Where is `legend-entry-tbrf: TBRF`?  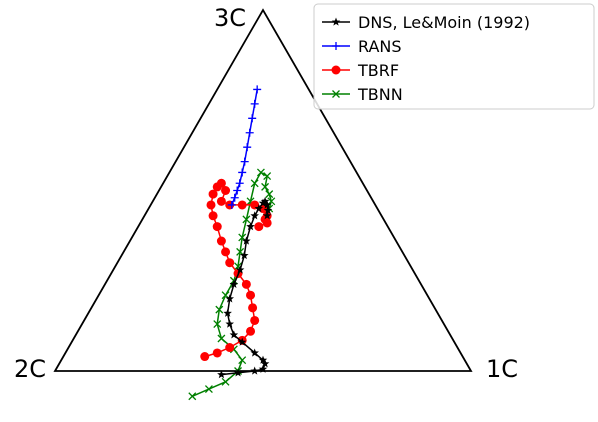
legend-entry-tbrf: TBRF is located at coordinates (360, 70).